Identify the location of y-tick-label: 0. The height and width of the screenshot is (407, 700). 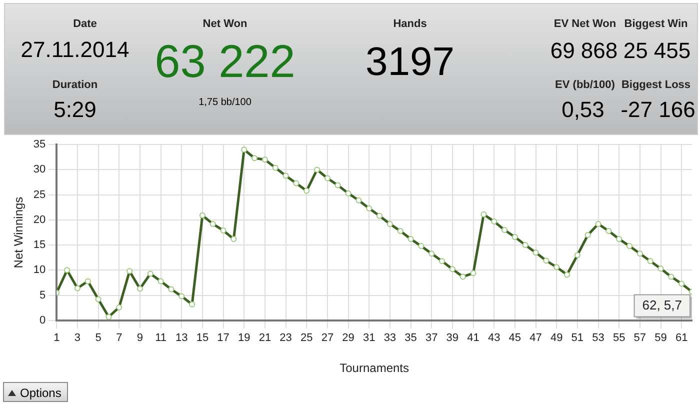
(43, 320).